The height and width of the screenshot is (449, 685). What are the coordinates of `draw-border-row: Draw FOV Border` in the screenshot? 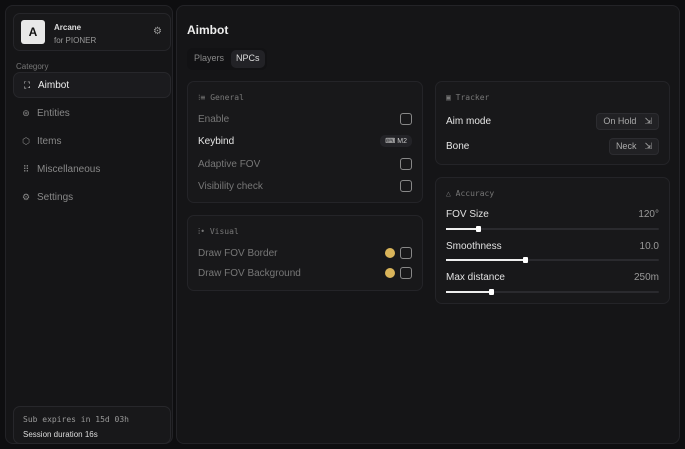 It's located at (305, 253).